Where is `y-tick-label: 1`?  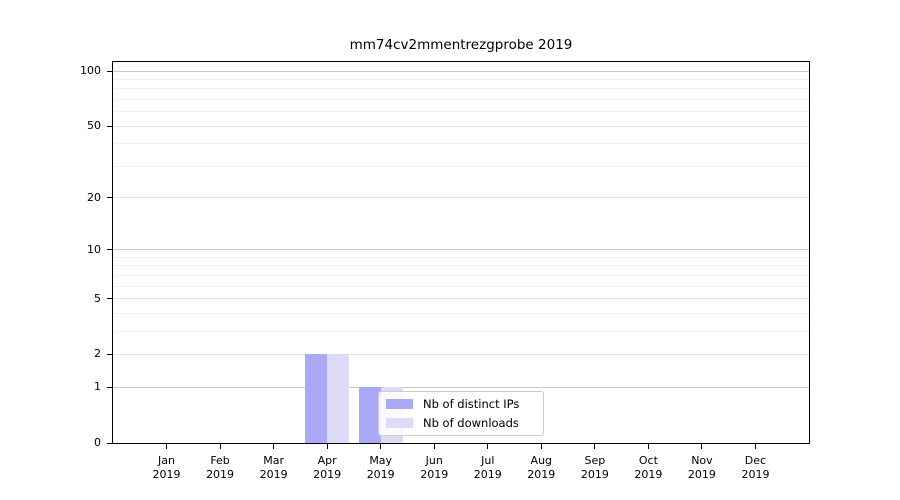 y-tick-label: 1 is located at coordinates (97, 387).